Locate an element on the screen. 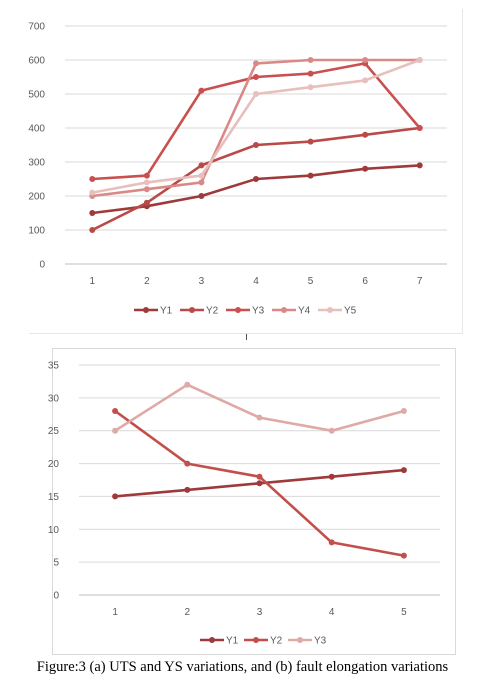 The height and width of the screenshot is (684, 485). chart-a-x-tick-label: 2 is located at coordinates (147, 281).